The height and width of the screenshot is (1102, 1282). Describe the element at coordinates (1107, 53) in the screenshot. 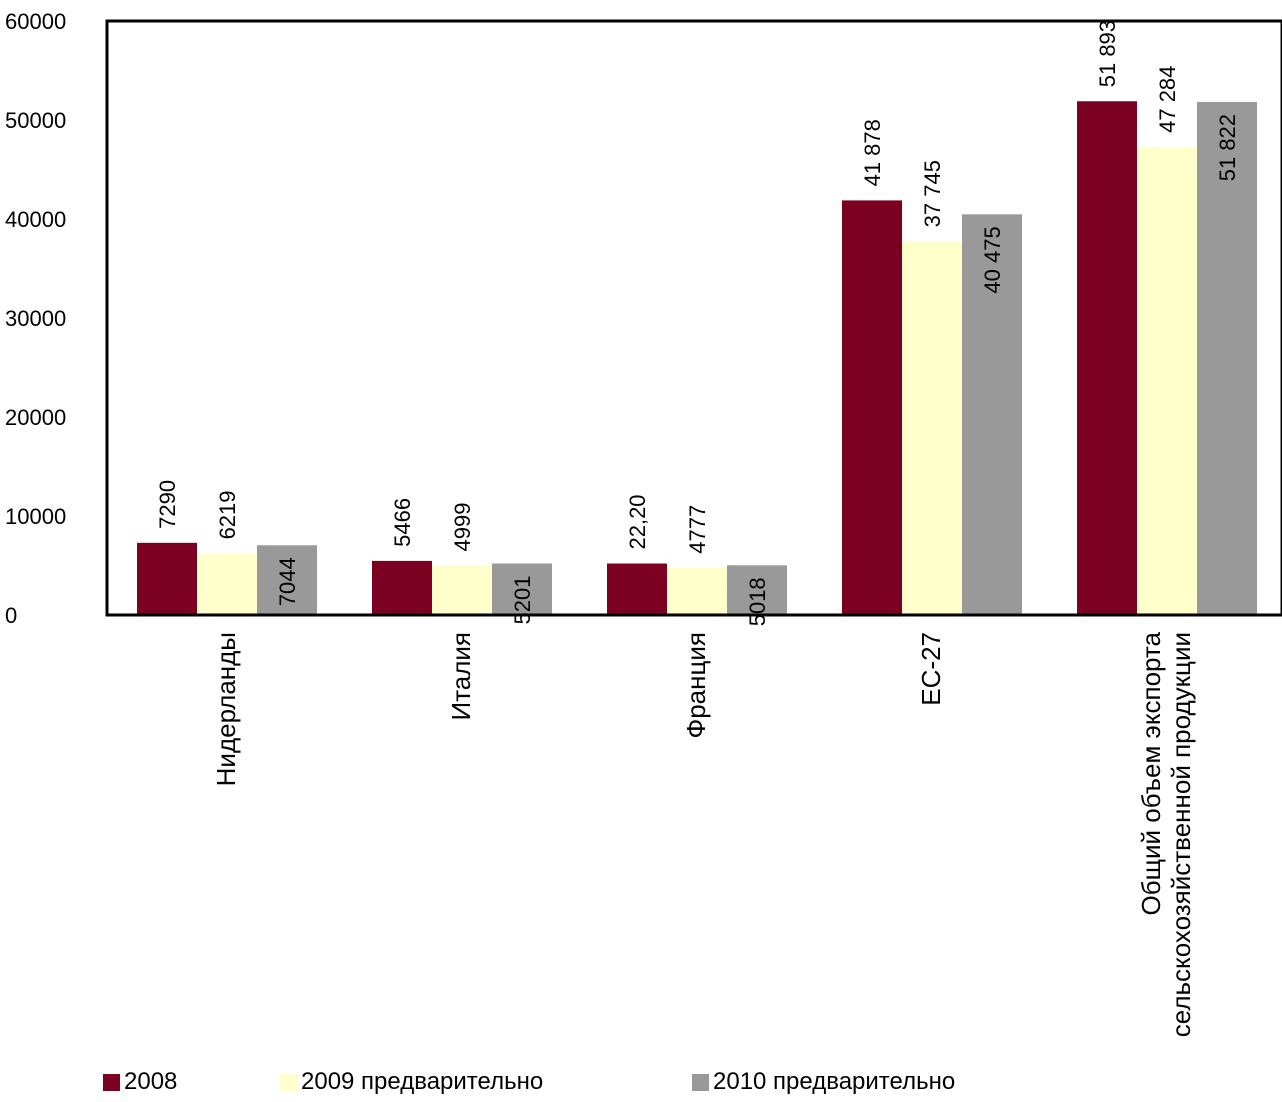

I see `data-label: 51 893` at that location.